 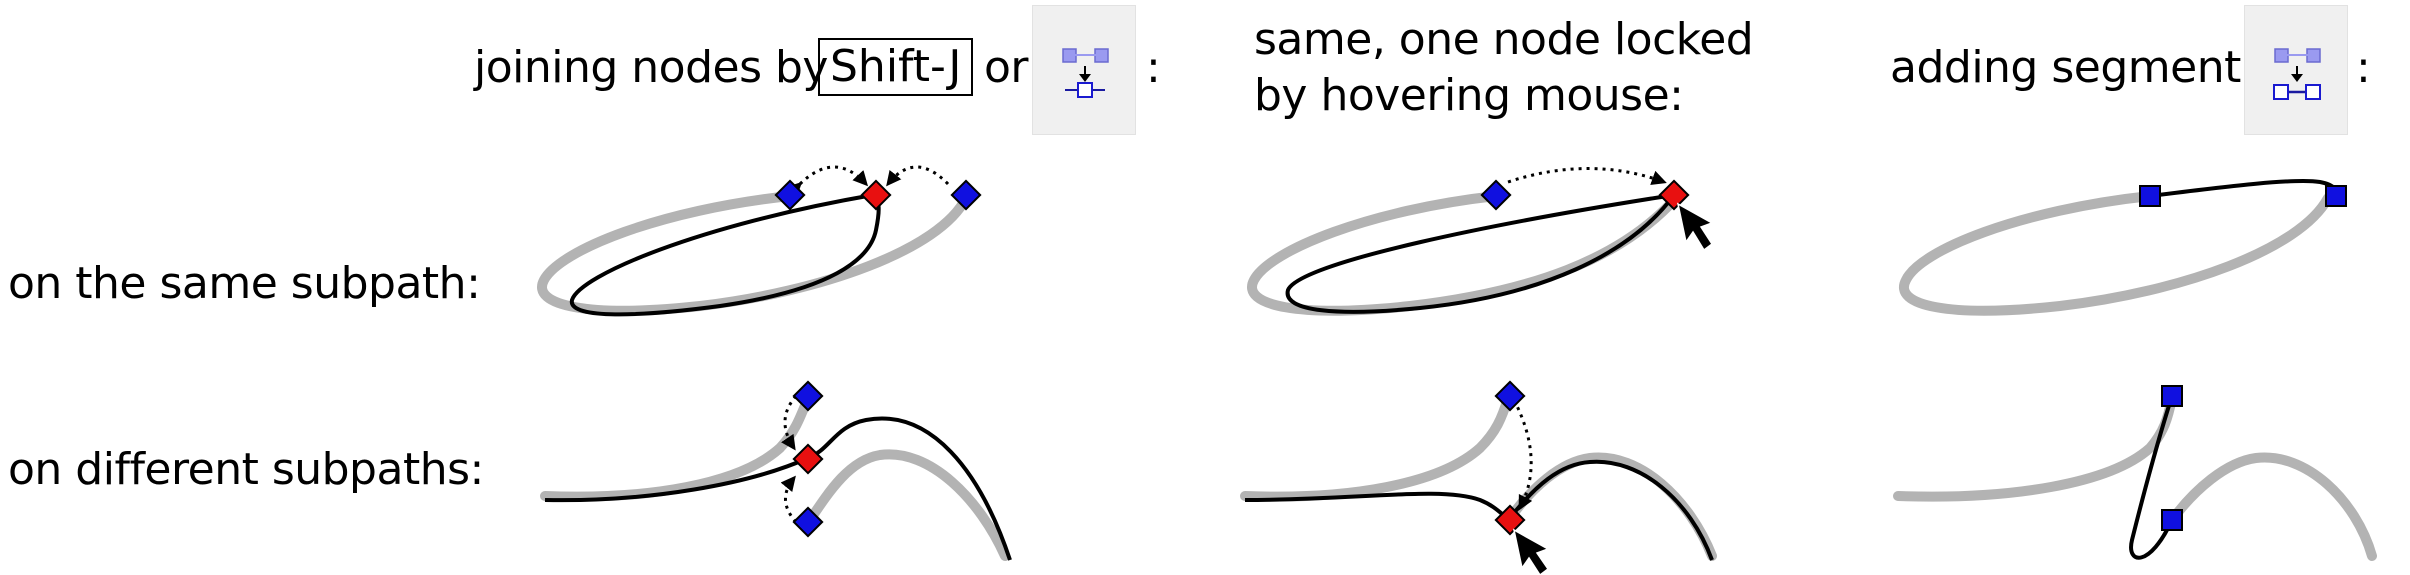 What do you see at coordinates (1504, 39) in the screenshot?
I see `col2-header-line1: same, one node locked` at bounding box center [1504, 39].